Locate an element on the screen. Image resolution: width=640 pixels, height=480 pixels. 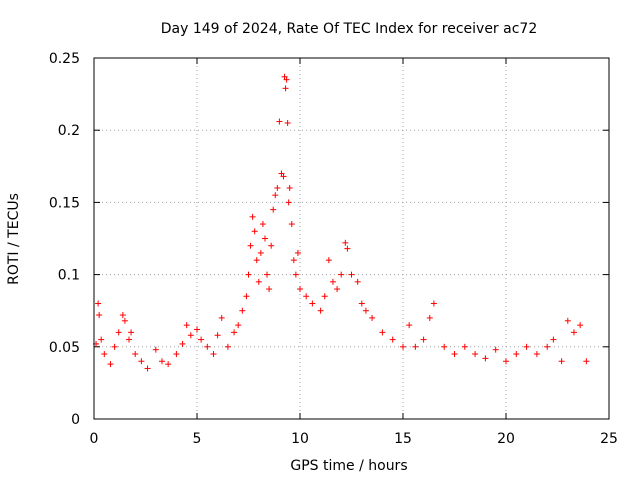
y-tick-label: 0 is located at coordinates (75, 420).